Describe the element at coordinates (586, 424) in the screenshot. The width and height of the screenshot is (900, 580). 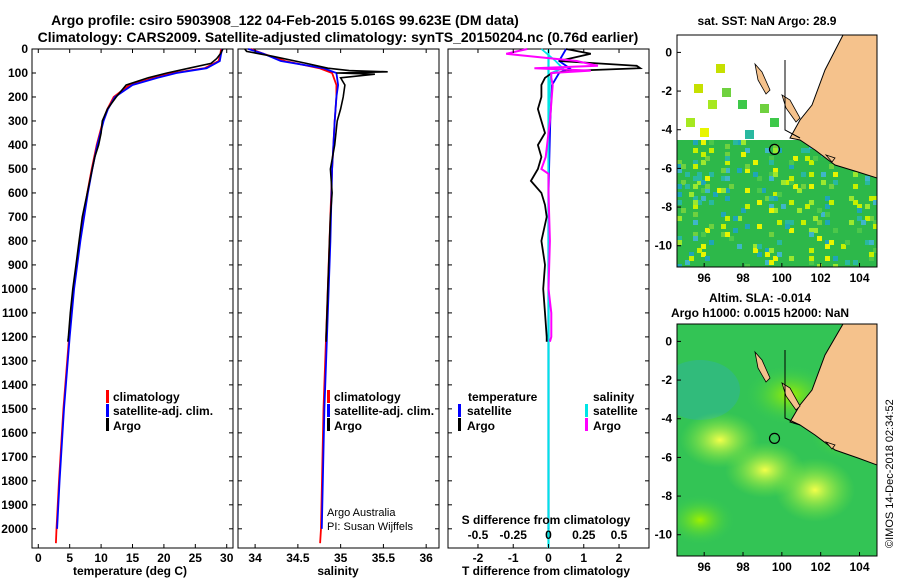
I see `legend-swatch-s-argo` at that location.